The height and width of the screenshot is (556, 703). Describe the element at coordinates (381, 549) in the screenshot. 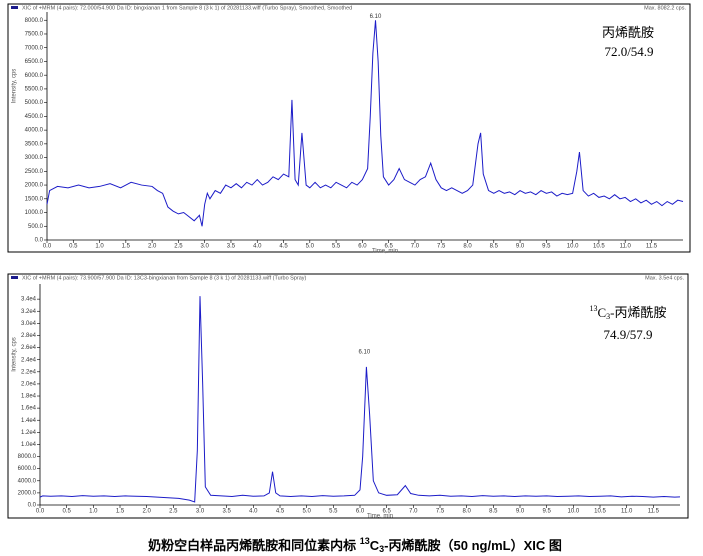

I see `caption-sub: 3` at that location.